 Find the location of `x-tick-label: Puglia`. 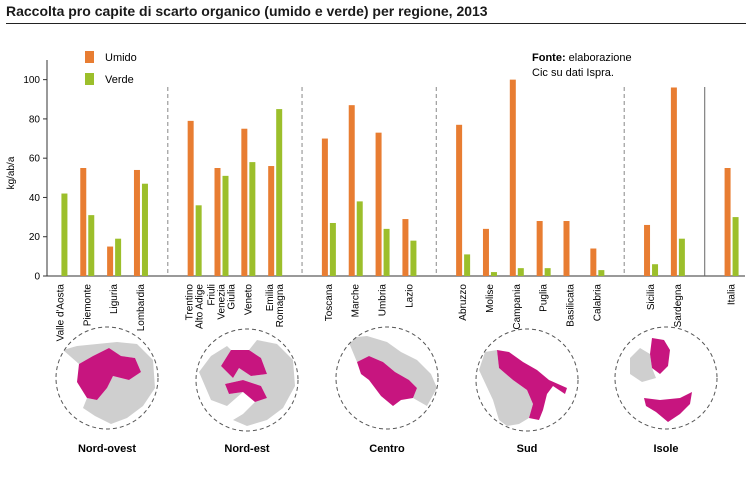

x-tick-label: Puglia is located at coordinates (544, 298).